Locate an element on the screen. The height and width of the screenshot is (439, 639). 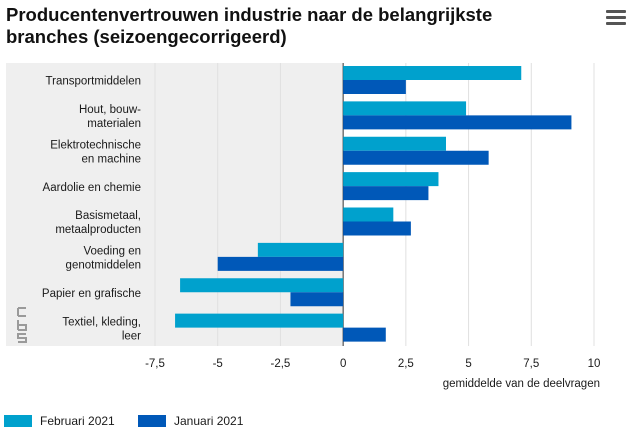
category-label: genotmiddelen is located at coordinates (103, 266).